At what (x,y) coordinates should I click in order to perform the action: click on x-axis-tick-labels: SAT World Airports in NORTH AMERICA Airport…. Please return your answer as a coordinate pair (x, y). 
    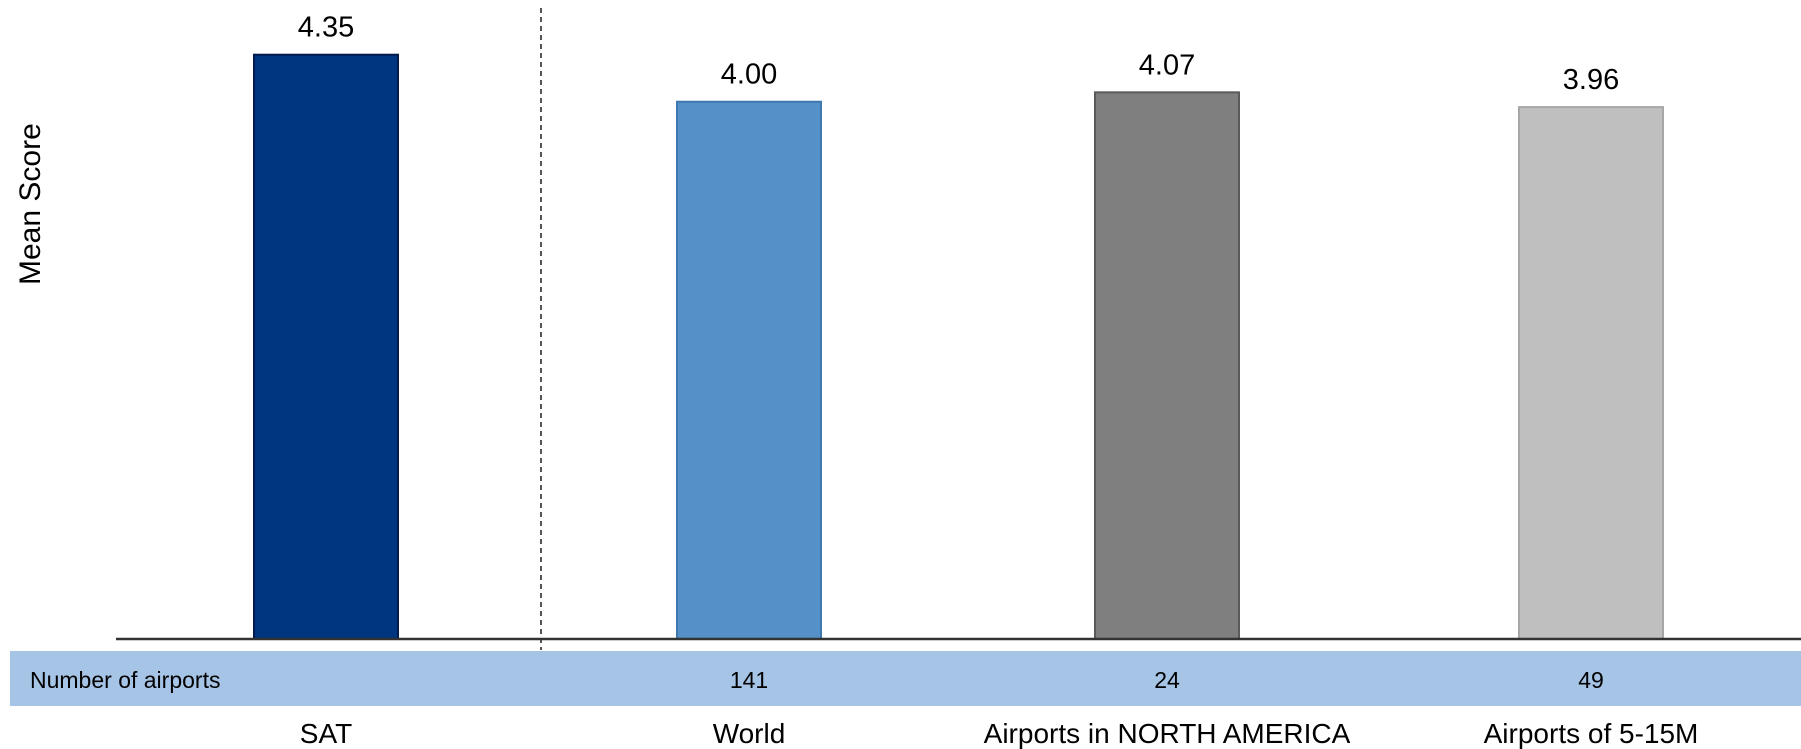
    Looking at the image, I should click on (999, 733).